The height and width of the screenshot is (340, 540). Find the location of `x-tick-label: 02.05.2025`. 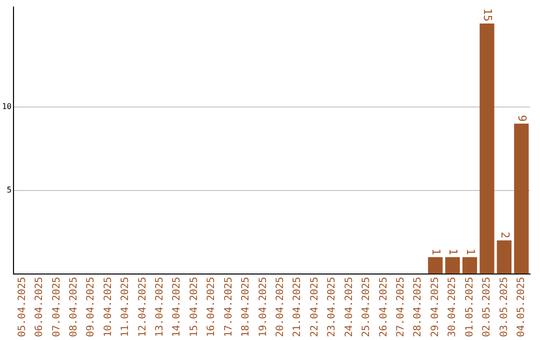

x-tick-label: 02.05.2025 is located at coordinates (487, 307).